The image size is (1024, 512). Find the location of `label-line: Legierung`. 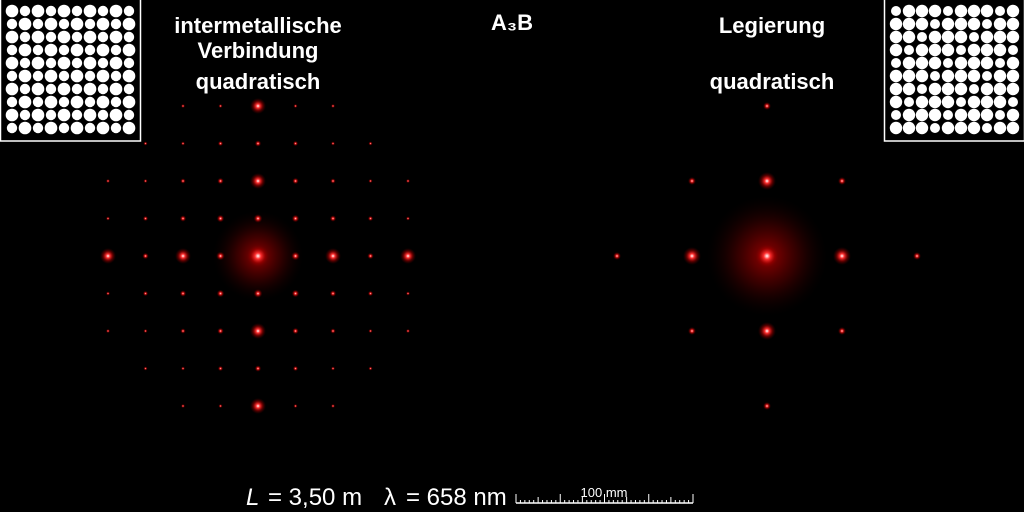

label-line: Legierung is located at coordinates (772, 25).